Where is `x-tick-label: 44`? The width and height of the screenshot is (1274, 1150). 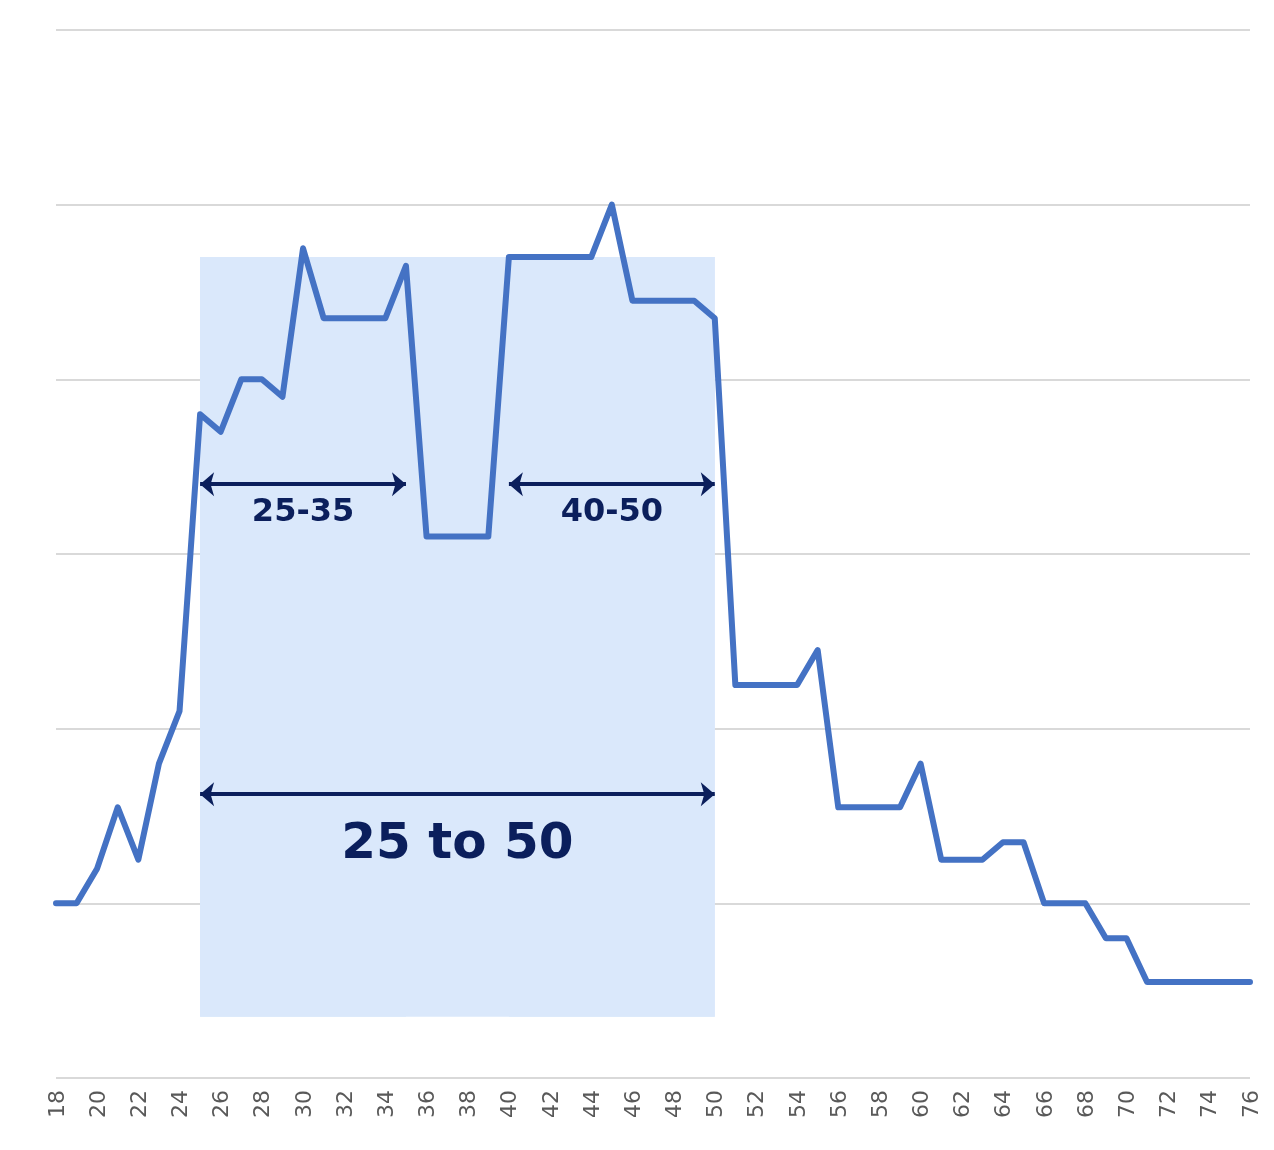
x-tick-label: 44 is located at coordinates (591, 1104).